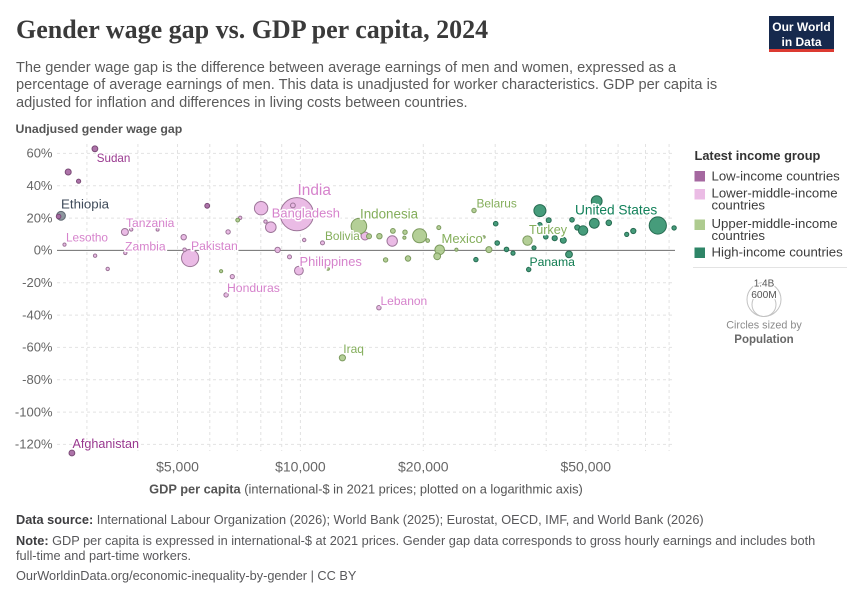 The width and height of the screenshot is (850, 600). Describe the element at coordinates (34, 444) in the screenshot. I see `svg-text: -120%` at that location.